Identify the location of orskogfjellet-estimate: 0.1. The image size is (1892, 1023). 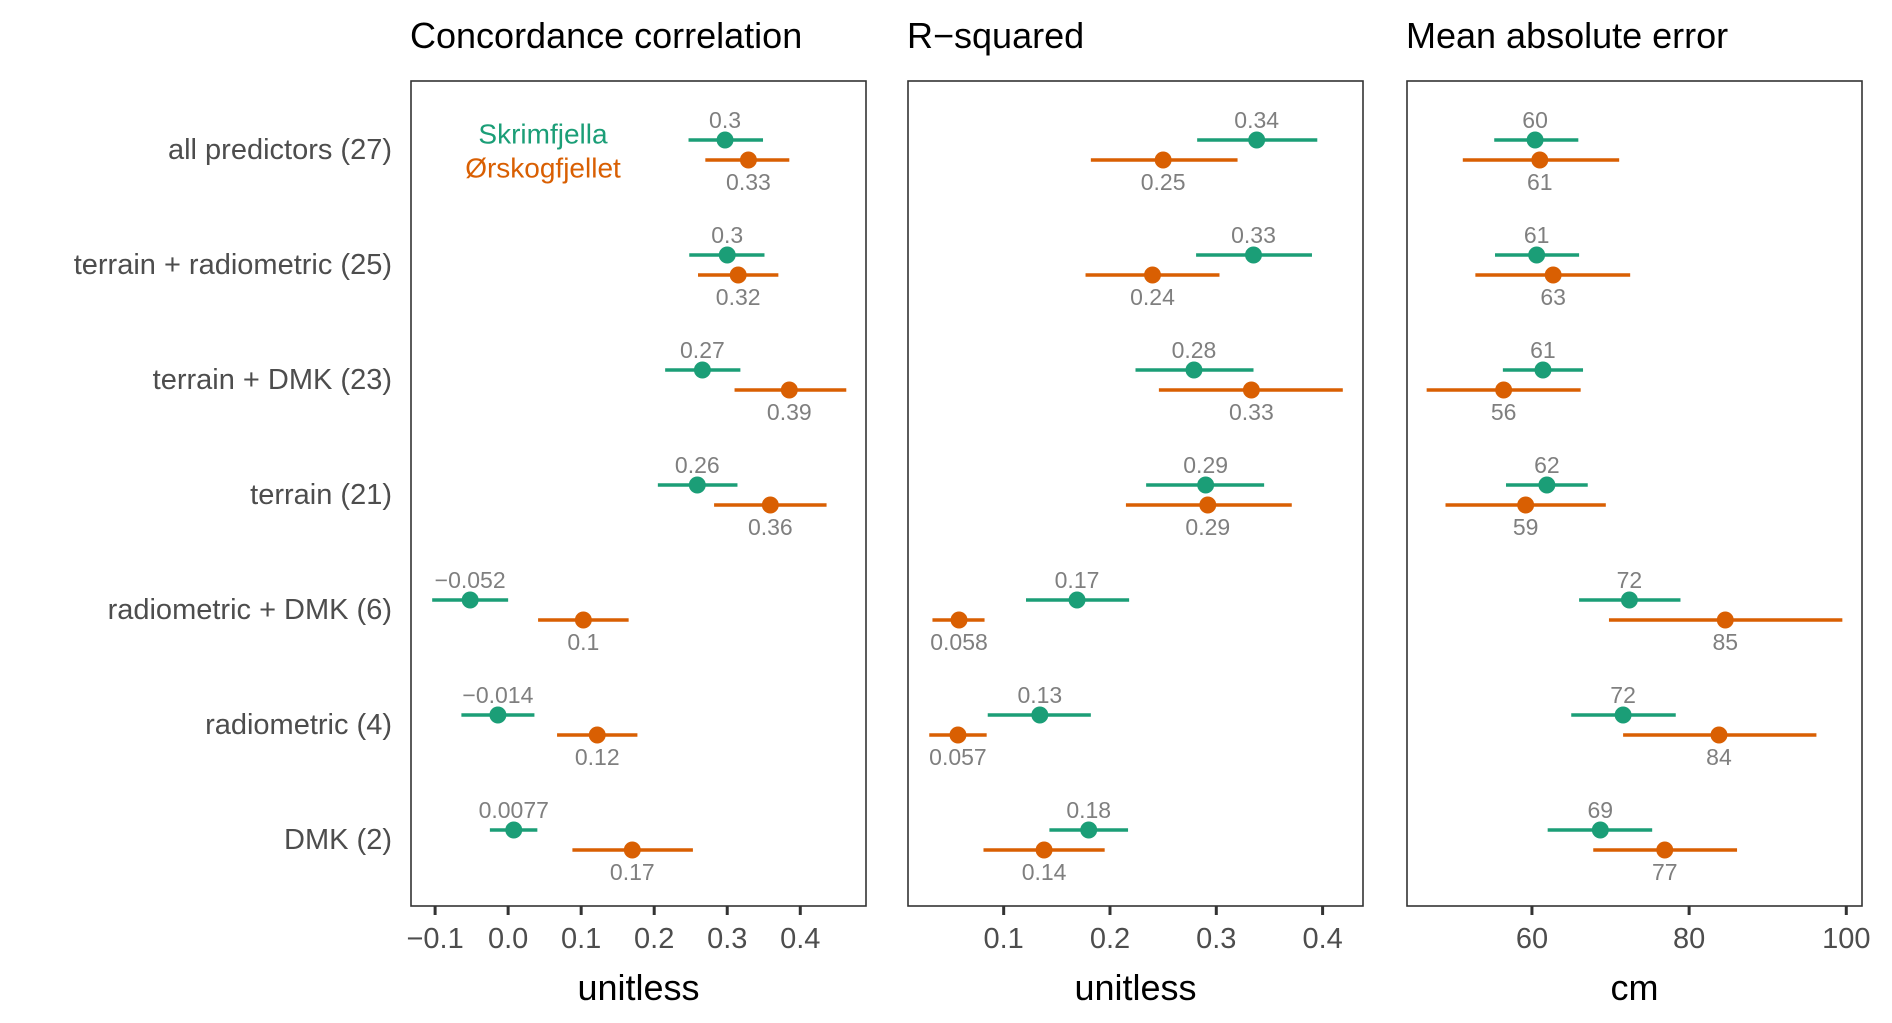
(583, 633).